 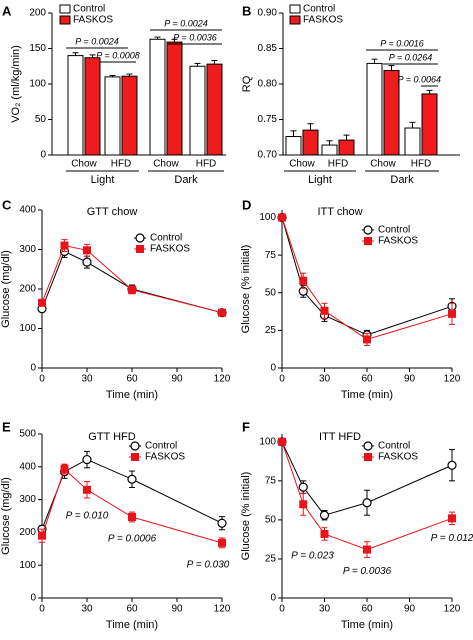 I want to click on annotation: P = 0.0264, so click(x=410, y=57).